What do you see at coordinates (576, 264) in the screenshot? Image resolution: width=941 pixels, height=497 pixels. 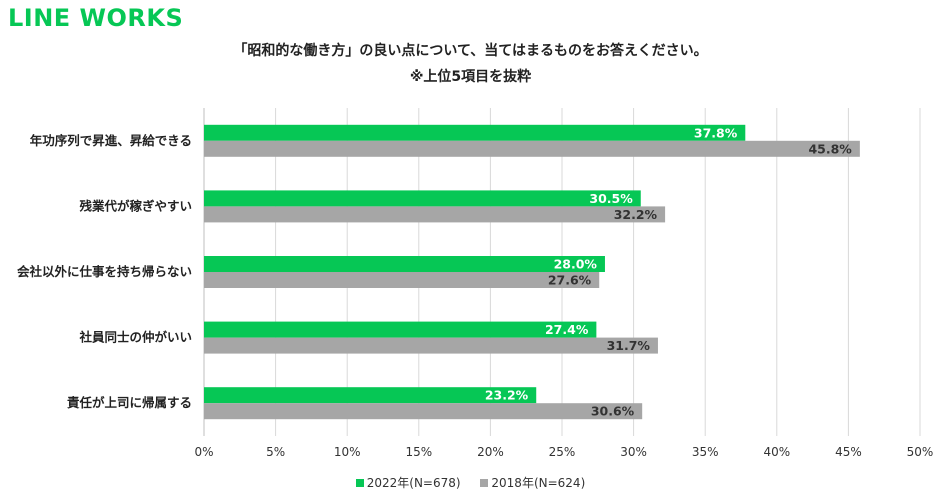 I see `data-label-2022: 28.0%` at bounding box center [576, 264].